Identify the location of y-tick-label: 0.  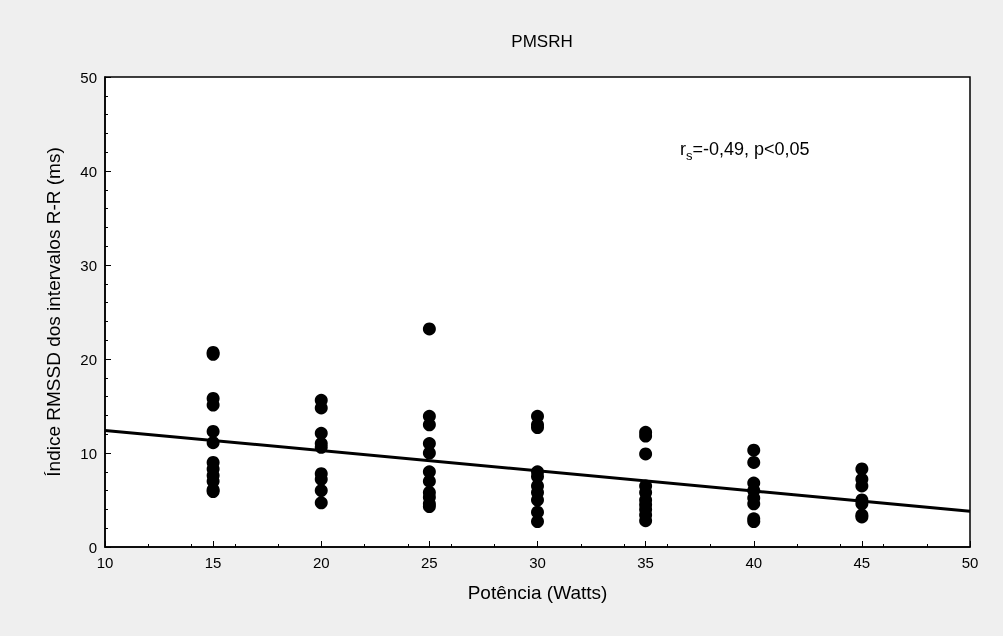
(92, 547).